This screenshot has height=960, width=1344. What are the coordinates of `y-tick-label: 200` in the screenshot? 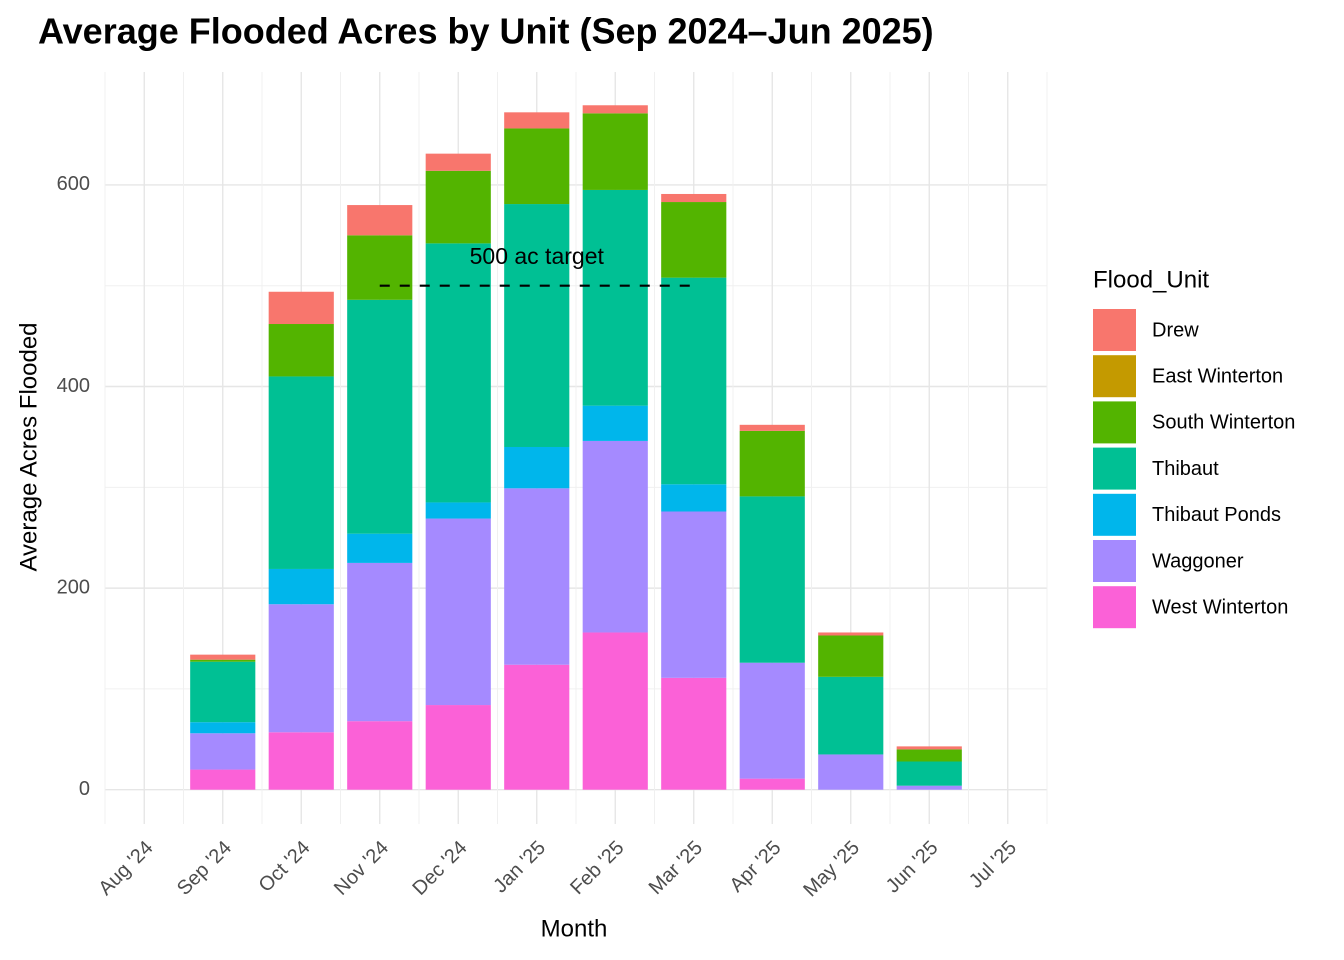 It's located at (73, 587).